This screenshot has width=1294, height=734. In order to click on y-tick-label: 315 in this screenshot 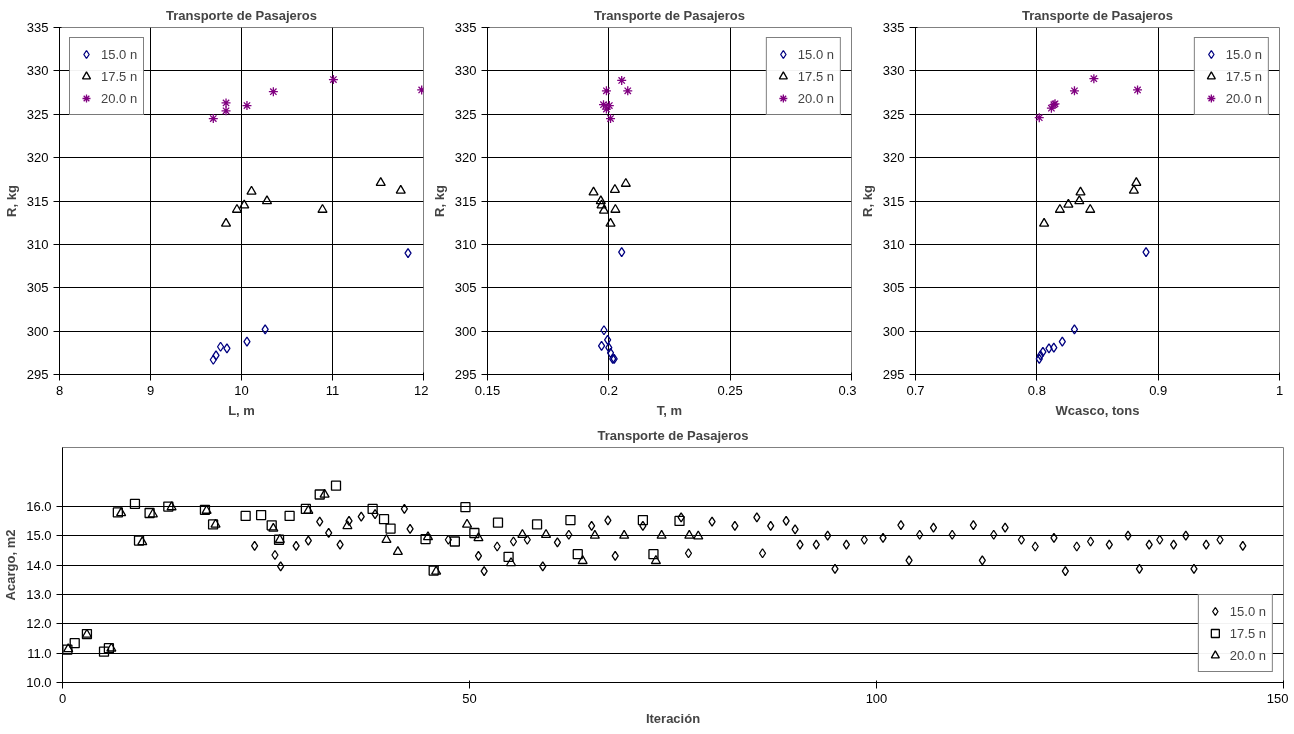, I will do `click(465, 201)`.